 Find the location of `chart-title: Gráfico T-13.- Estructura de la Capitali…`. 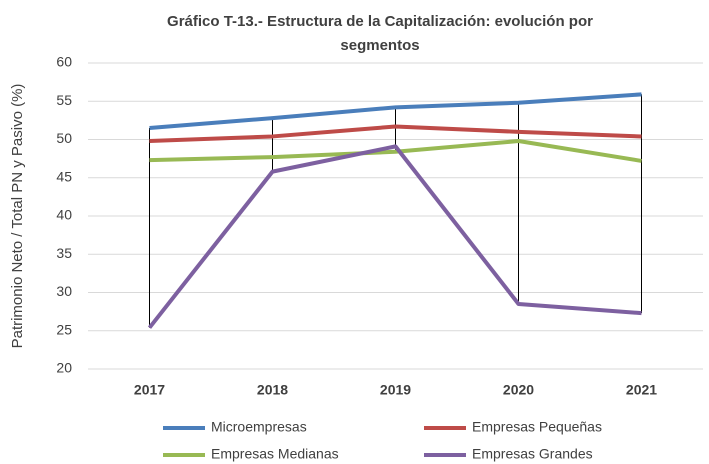

chart-title: Gráfico T-13.- Estructura de la Capitali… is located at coordinates (380, 21).